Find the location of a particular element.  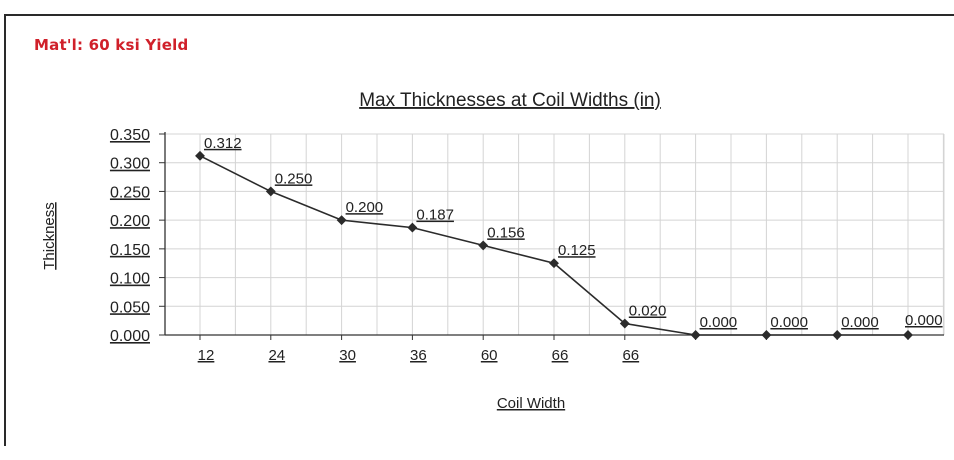

y-tick-label: 0.250 is located at coordinates (130, 192).